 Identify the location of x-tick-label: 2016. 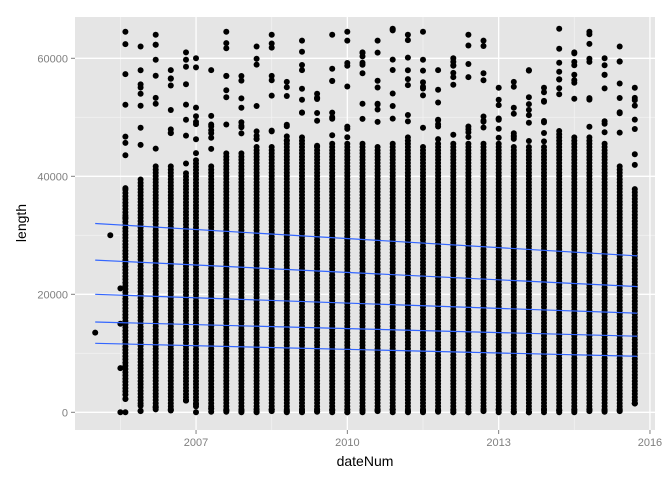
(650, 443).